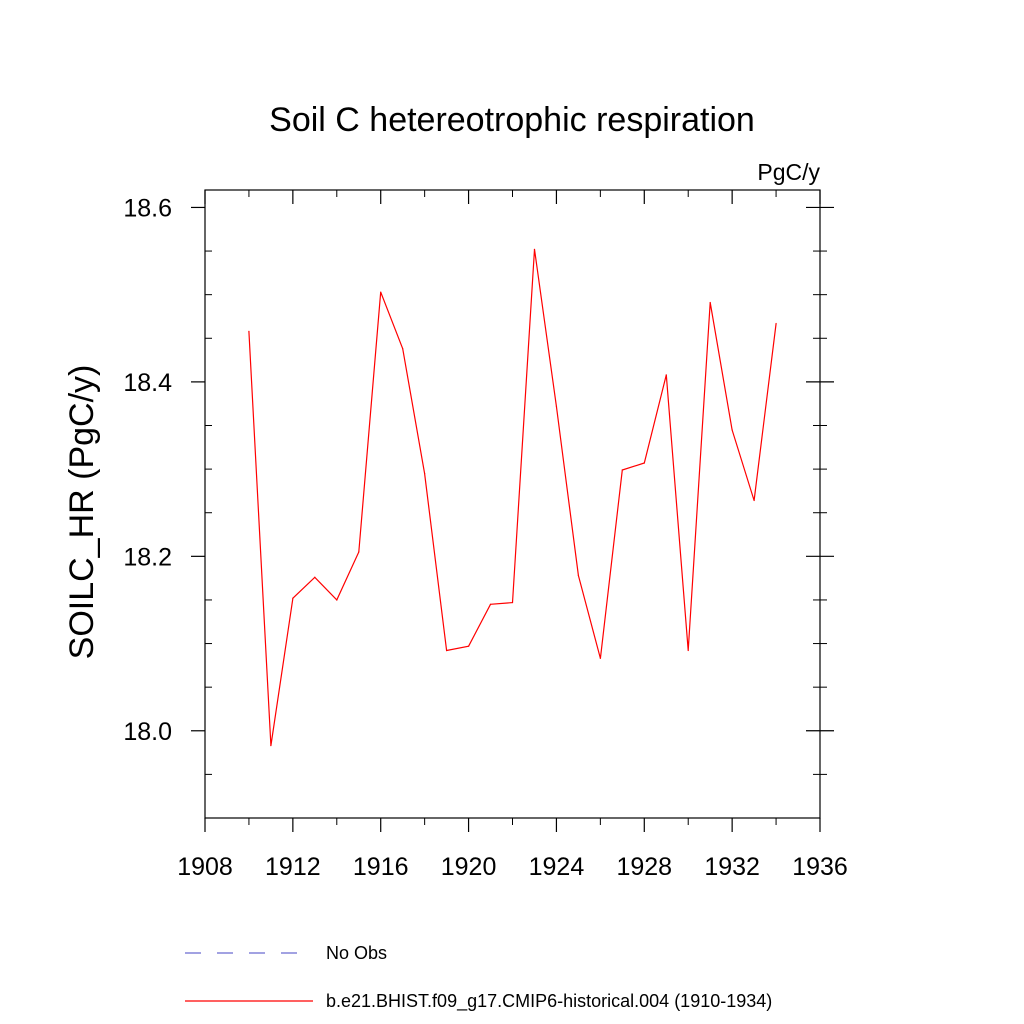 This screenshot has height=1024, width=1024. What do you see at coordinates (205, 867) in the screenshot?
I see `x-tick-label: 1908` at bounding box center [205, 867].